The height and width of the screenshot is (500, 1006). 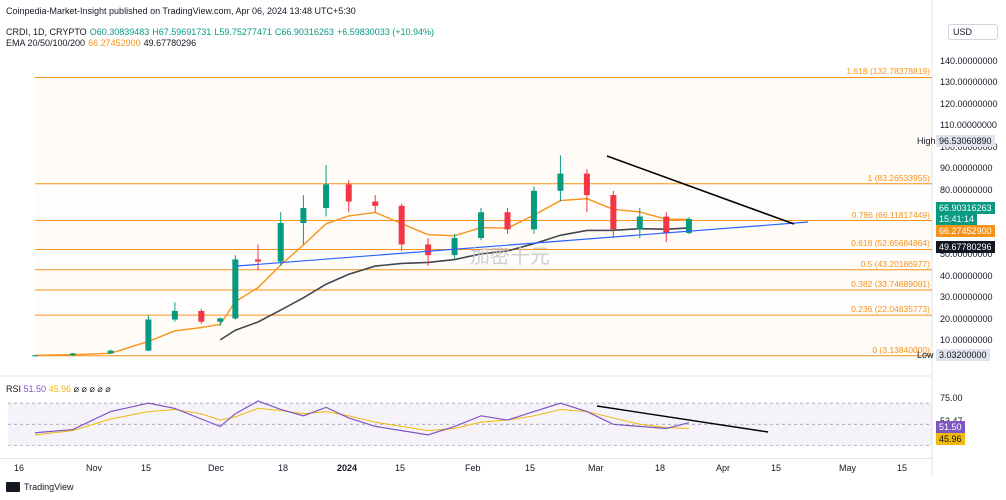 I want to click on rsi-label: RSI, so click(x=14, y=389).